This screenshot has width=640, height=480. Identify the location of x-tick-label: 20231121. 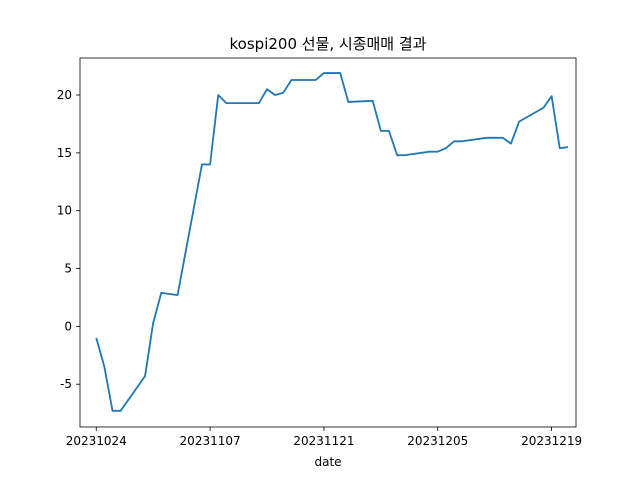
(323, 441).